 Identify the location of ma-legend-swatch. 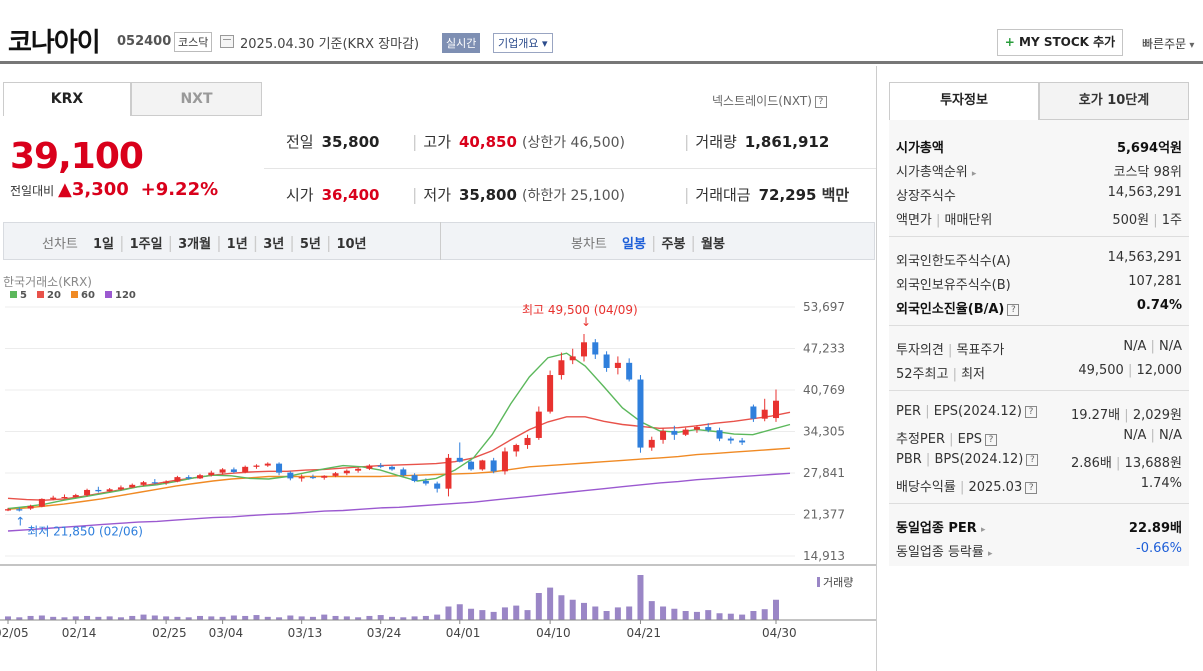
(74, 294).